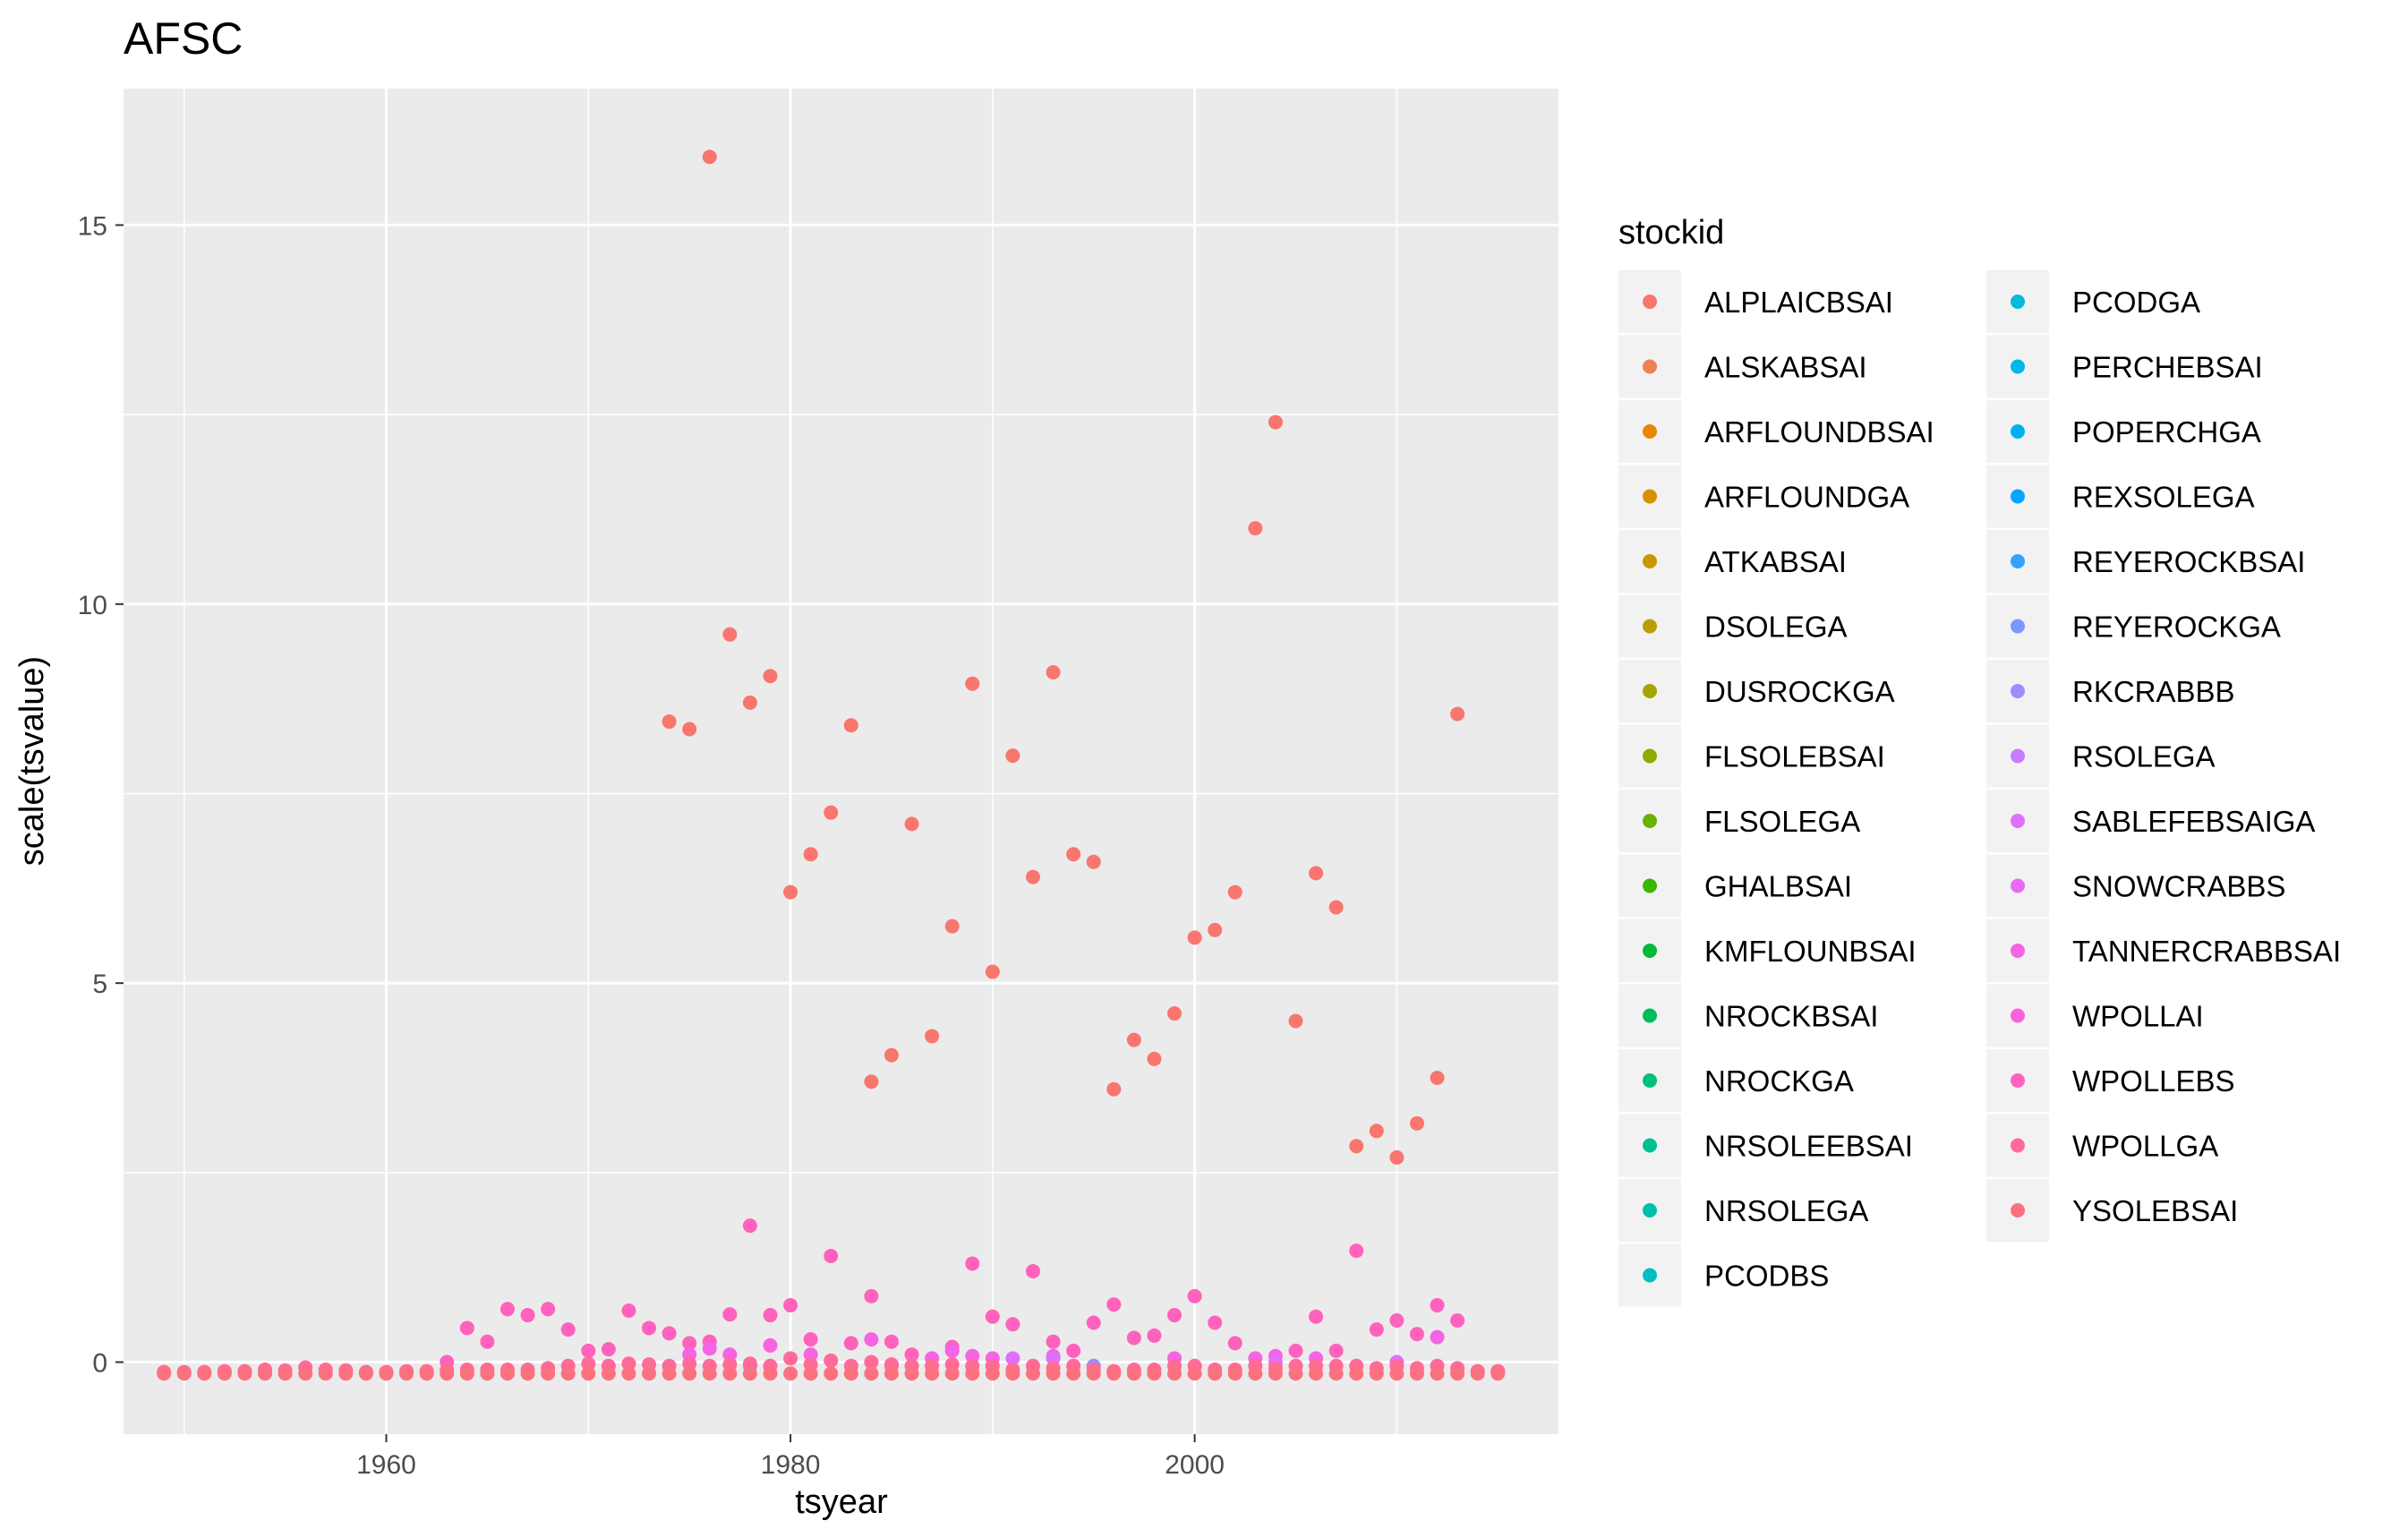 The height and width of the screenshot is (1538, 2408). What do you see at coordinates (2145, 1146) in the screenshot?
I see `legend-label: WPOLLGA` at bounding box center [2145, 1146].